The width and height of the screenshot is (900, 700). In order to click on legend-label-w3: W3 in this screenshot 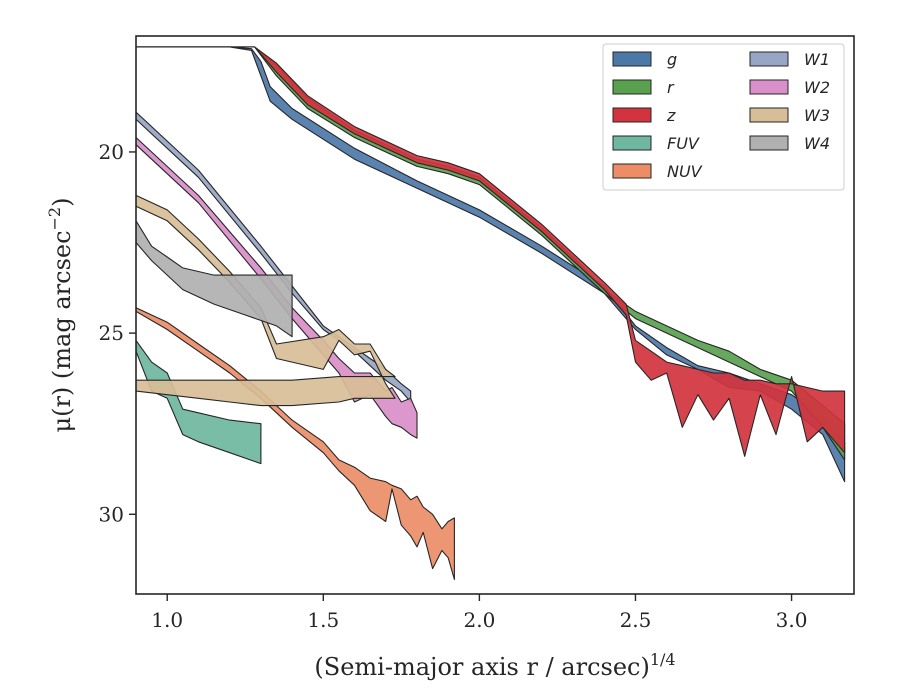, I will do `click(817, 115)`.